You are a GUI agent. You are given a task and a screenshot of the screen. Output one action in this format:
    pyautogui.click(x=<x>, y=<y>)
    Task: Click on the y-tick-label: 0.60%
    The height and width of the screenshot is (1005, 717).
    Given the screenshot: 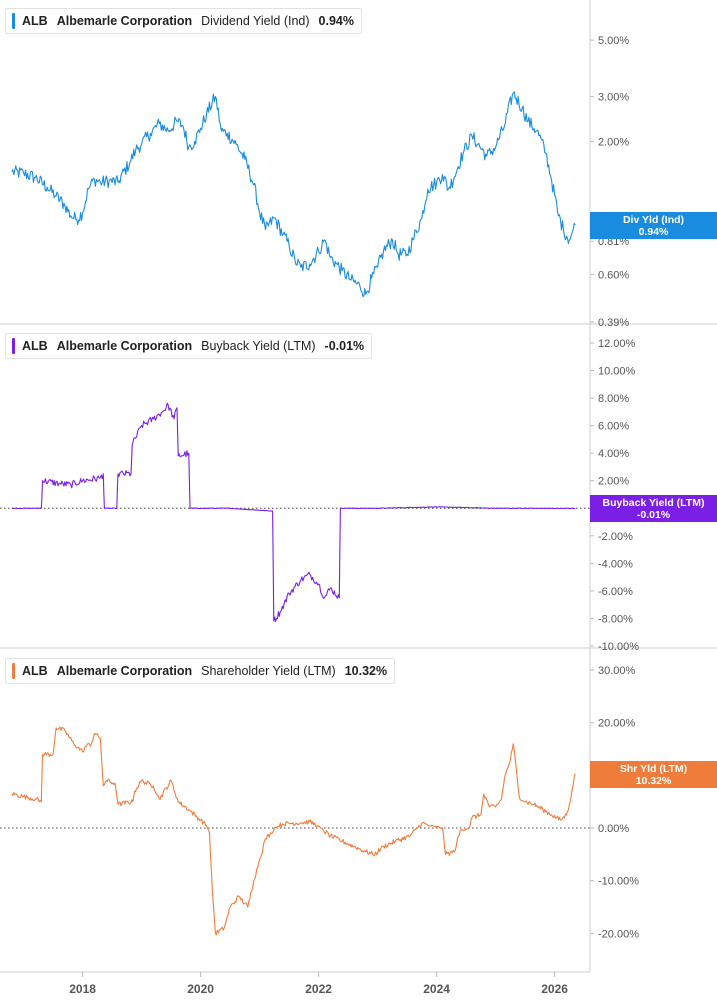 What is the action you would take?
    pyautogui.click(x=613, y=275)
    